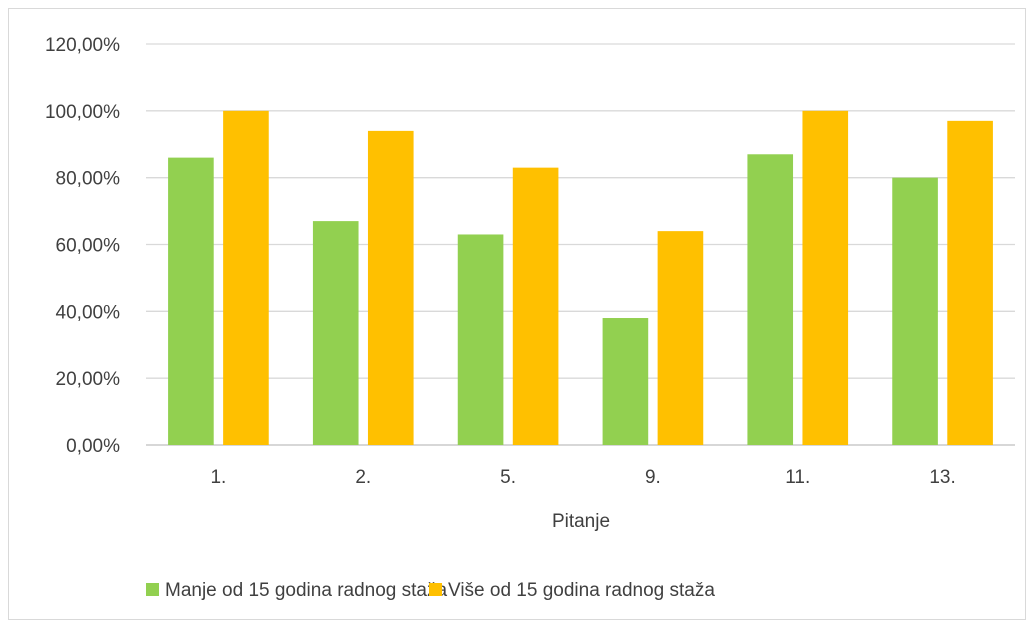 The width and height of the screenshot is (1036, 628). Describe the element at coordinates (582, 477) in the screenshot. I see `x-axis-tick-labels: 1. 2. 5. 9. 11. 13.` at that location.